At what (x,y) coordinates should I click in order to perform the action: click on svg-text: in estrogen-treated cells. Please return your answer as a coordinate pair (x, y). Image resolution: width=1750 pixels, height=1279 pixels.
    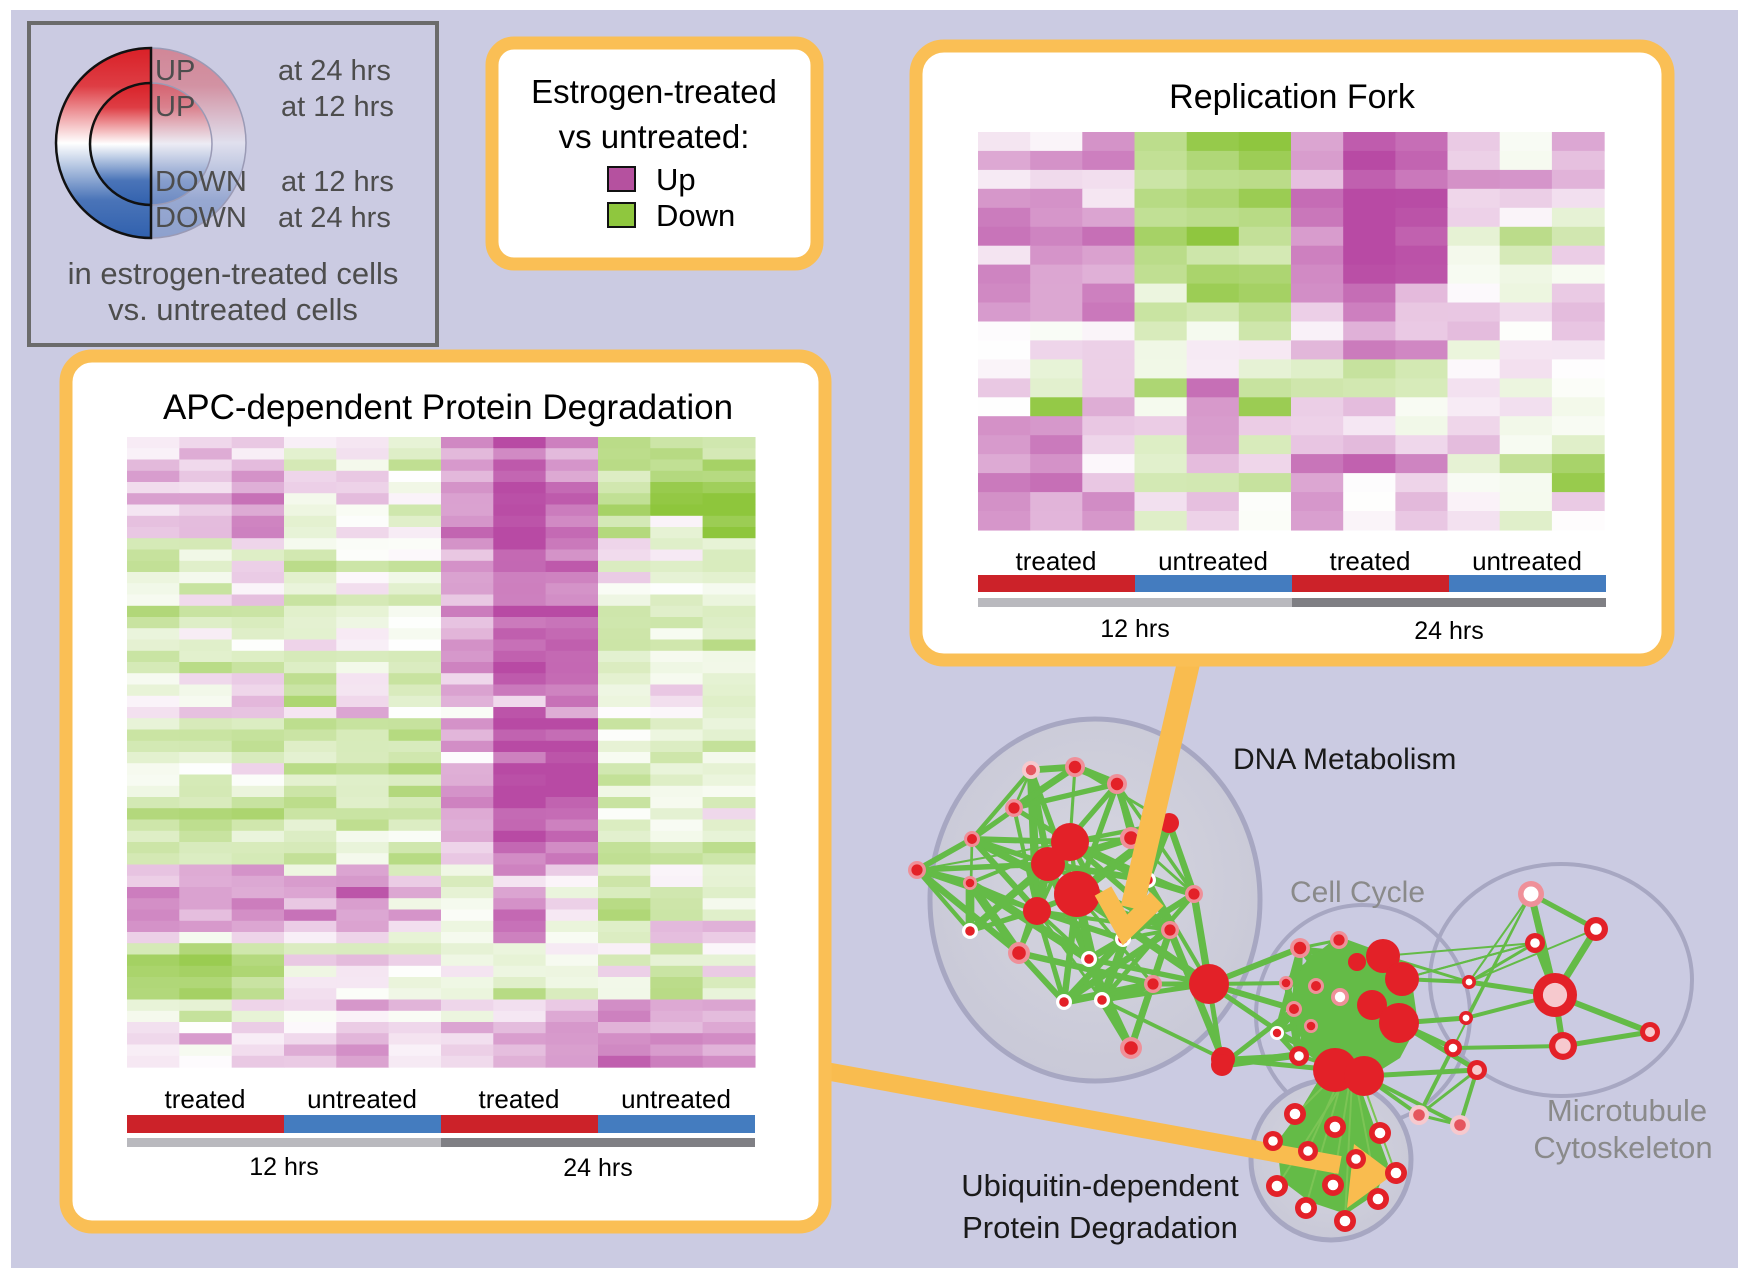
    Looking at the image, I should click on (233, 273).